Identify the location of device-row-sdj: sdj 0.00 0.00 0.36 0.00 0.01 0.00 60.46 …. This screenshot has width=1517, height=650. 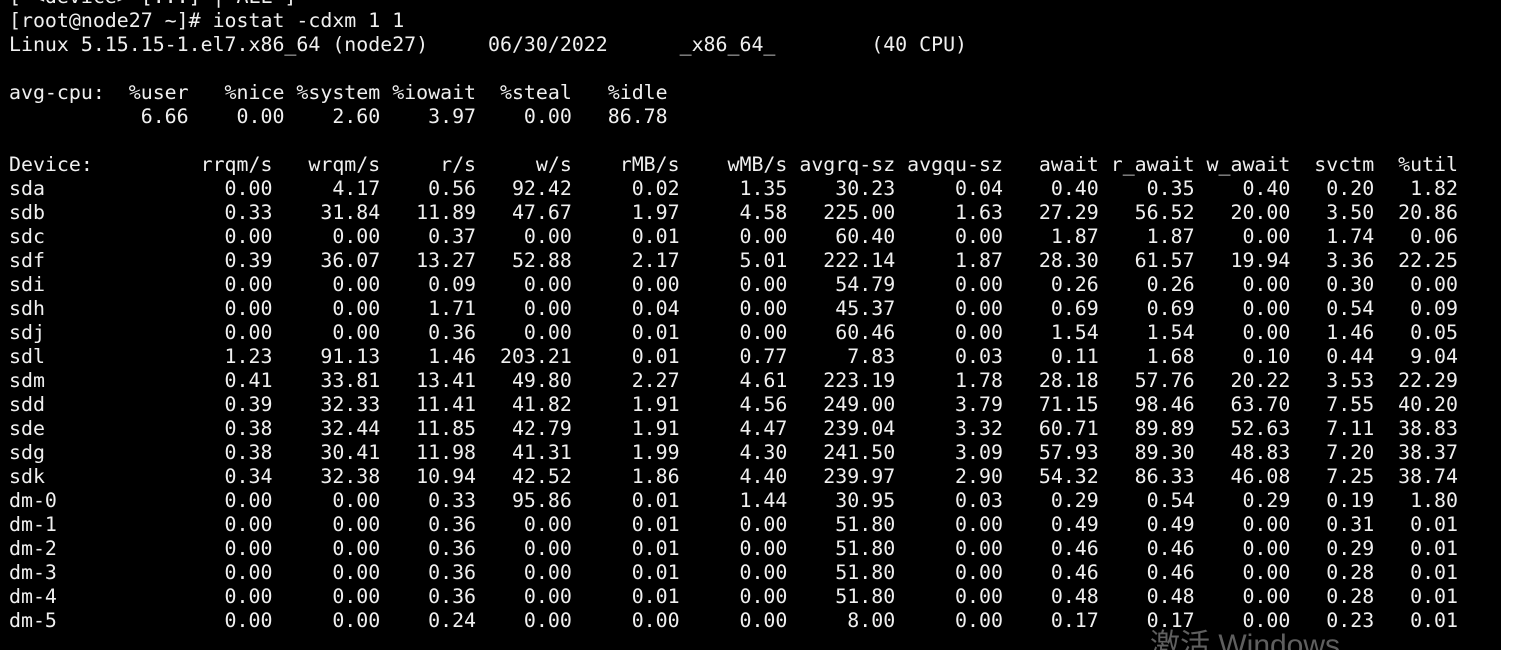
(733, 332).